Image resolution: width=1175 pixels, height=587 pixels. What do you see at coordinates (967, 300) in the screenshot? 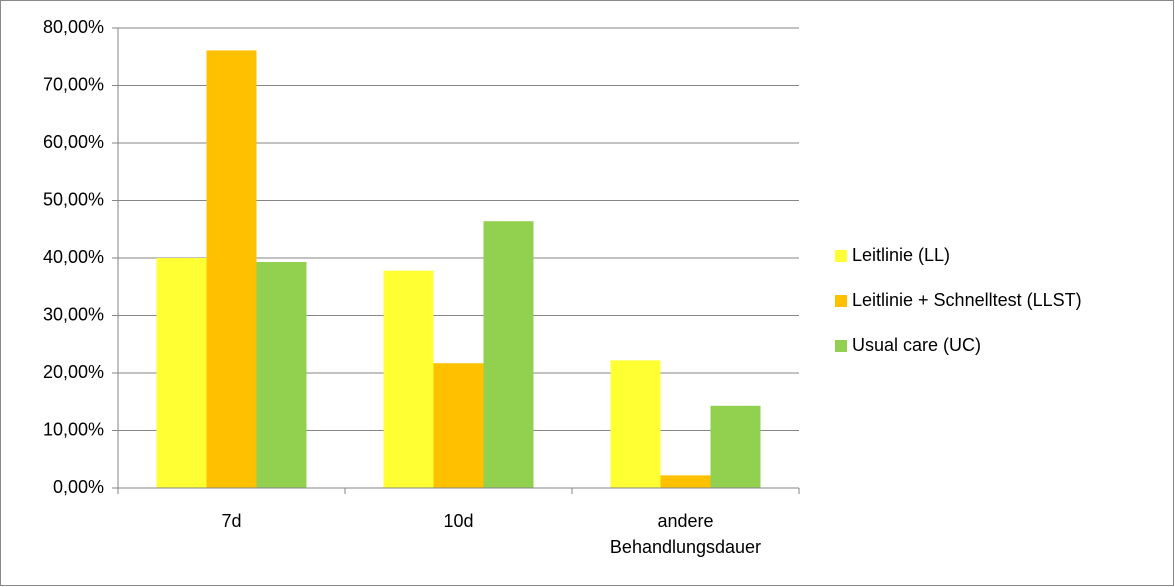
I see `legend-label: Leitlinie + Schnelltest (LLST)` at bounding box center [967, 300].